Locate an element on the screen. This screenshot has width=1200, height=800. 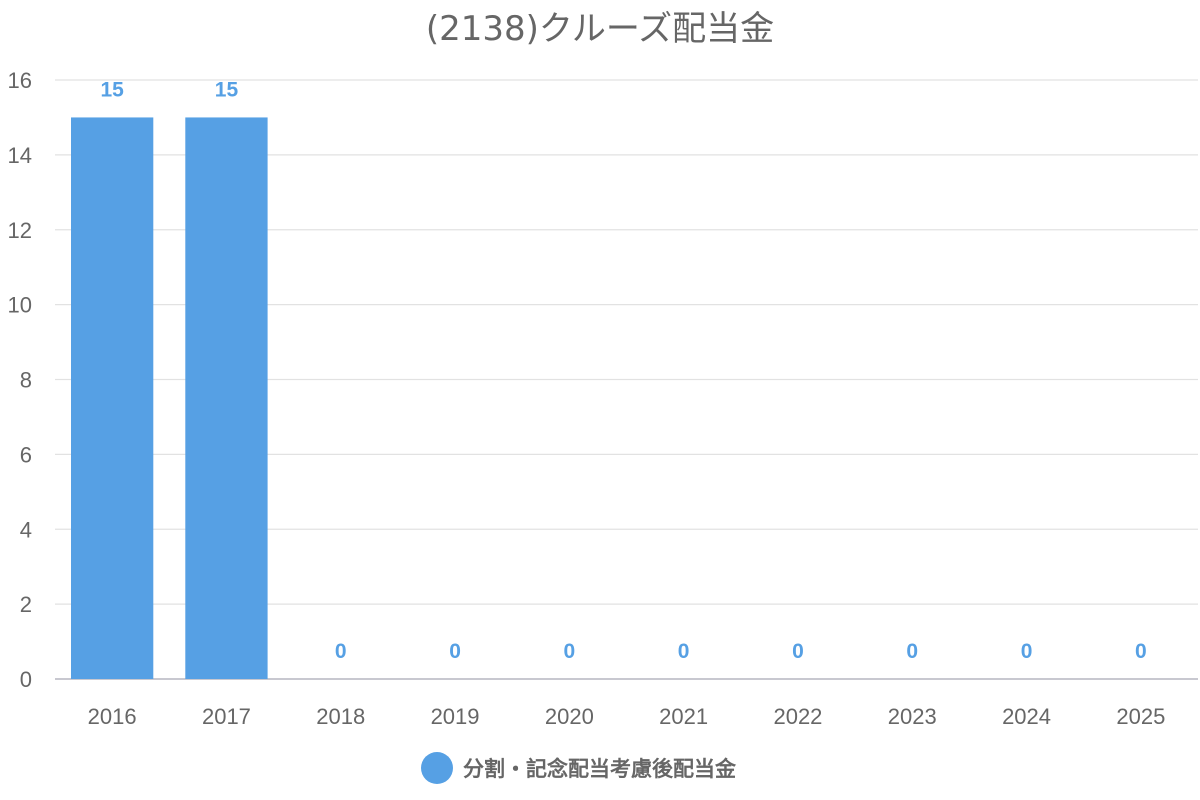
y-tick-label: 10 is located at coordinates (20, 305).